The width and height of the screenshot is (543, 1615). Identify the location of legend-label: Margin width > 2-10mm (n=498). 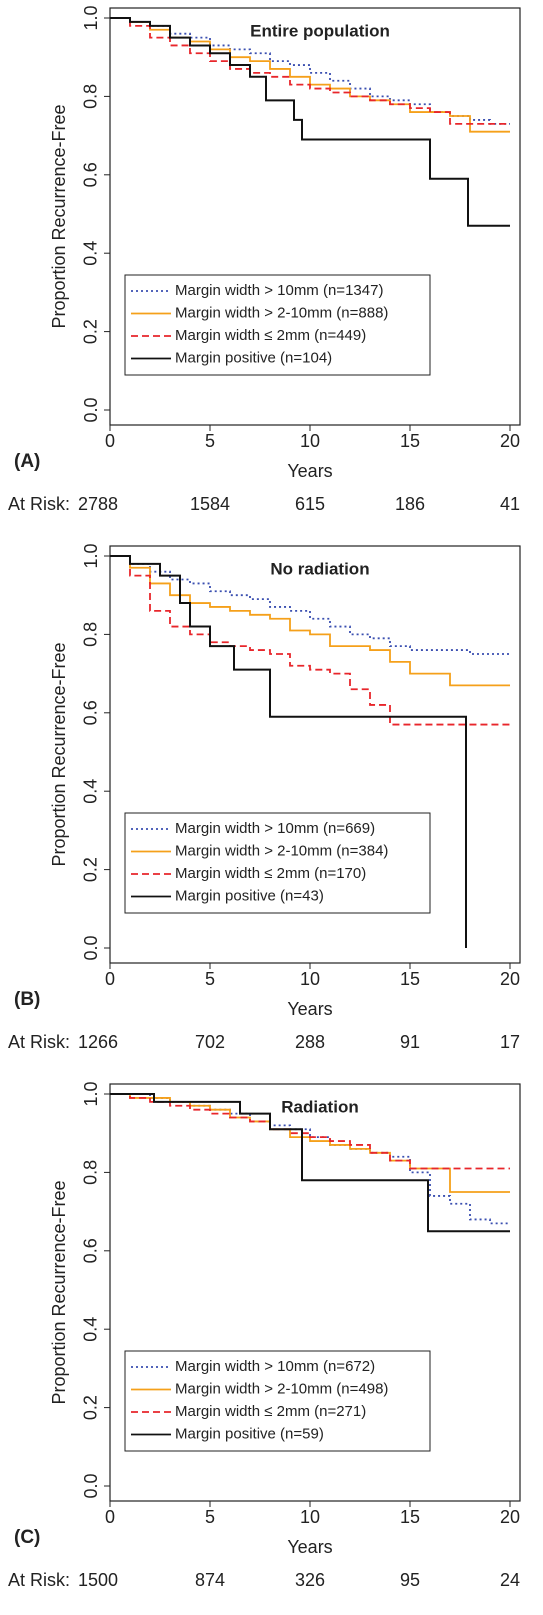
(281, 1388).